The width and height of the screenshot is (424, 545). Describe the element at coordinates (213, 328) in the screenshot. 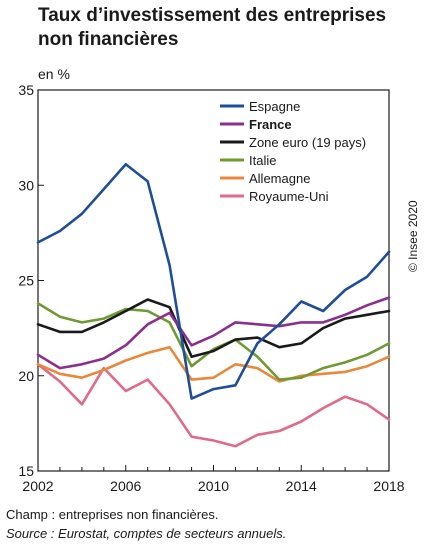

I see `series-line-zone-euro-19-pays` at that location.